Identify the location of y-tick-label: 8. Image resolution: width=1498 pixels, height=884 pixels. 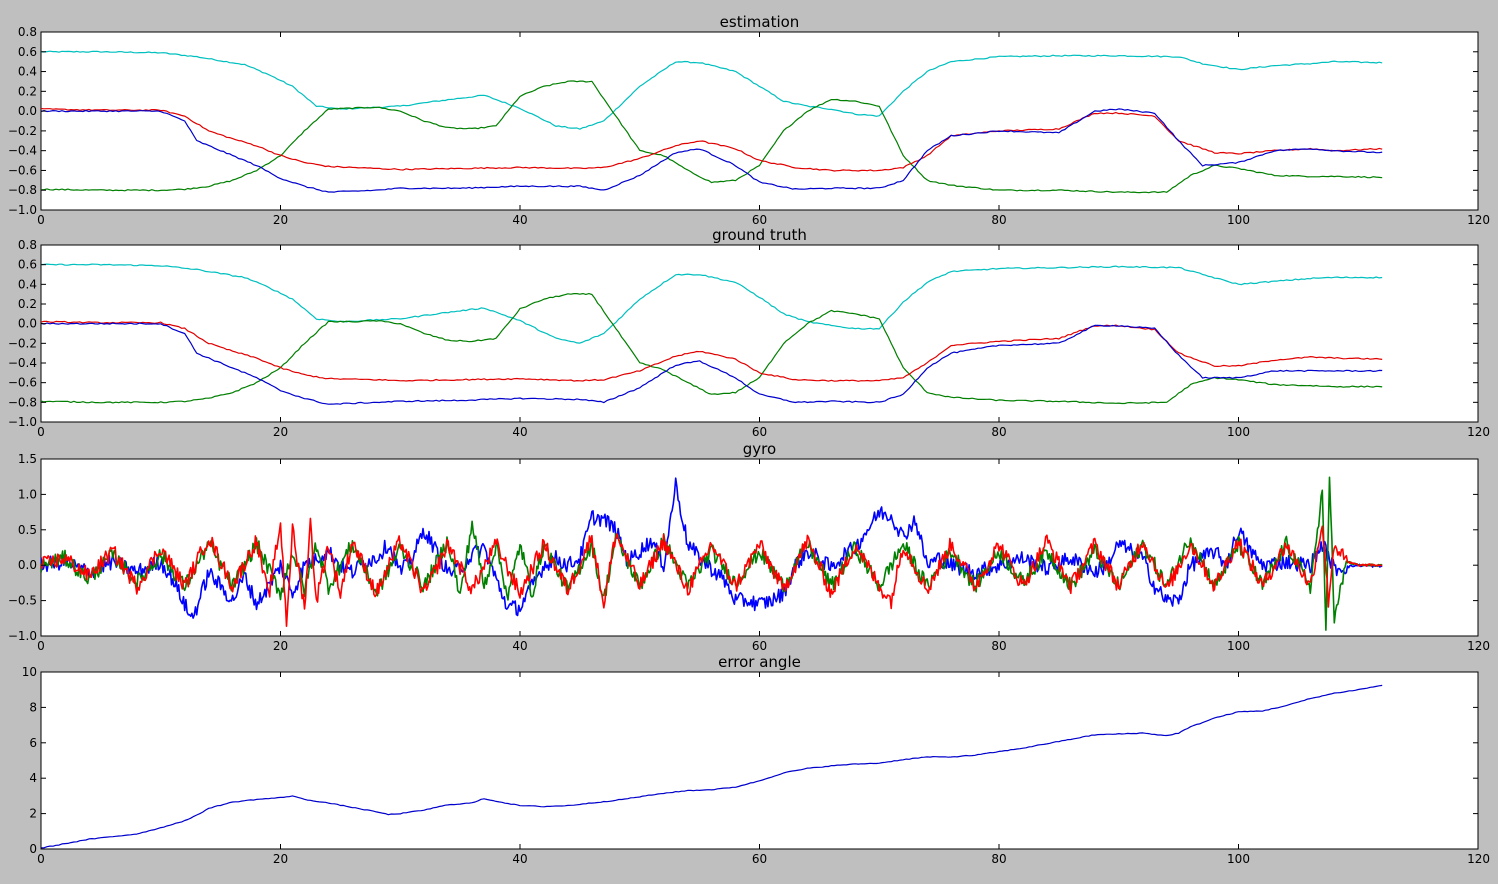
(33, 707).